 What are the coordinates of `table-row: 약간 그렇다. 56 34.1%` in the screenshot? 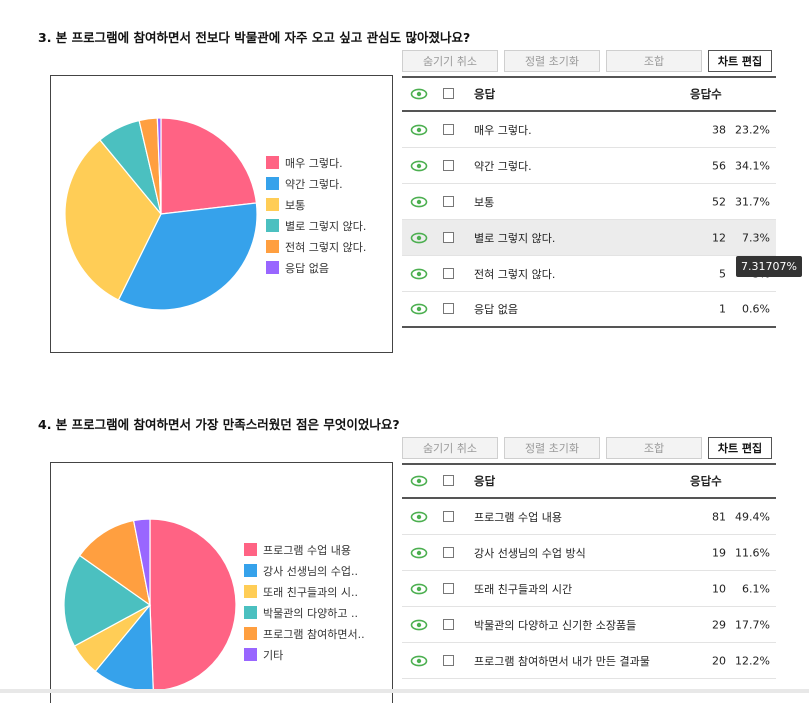 It's located at (589, 166).